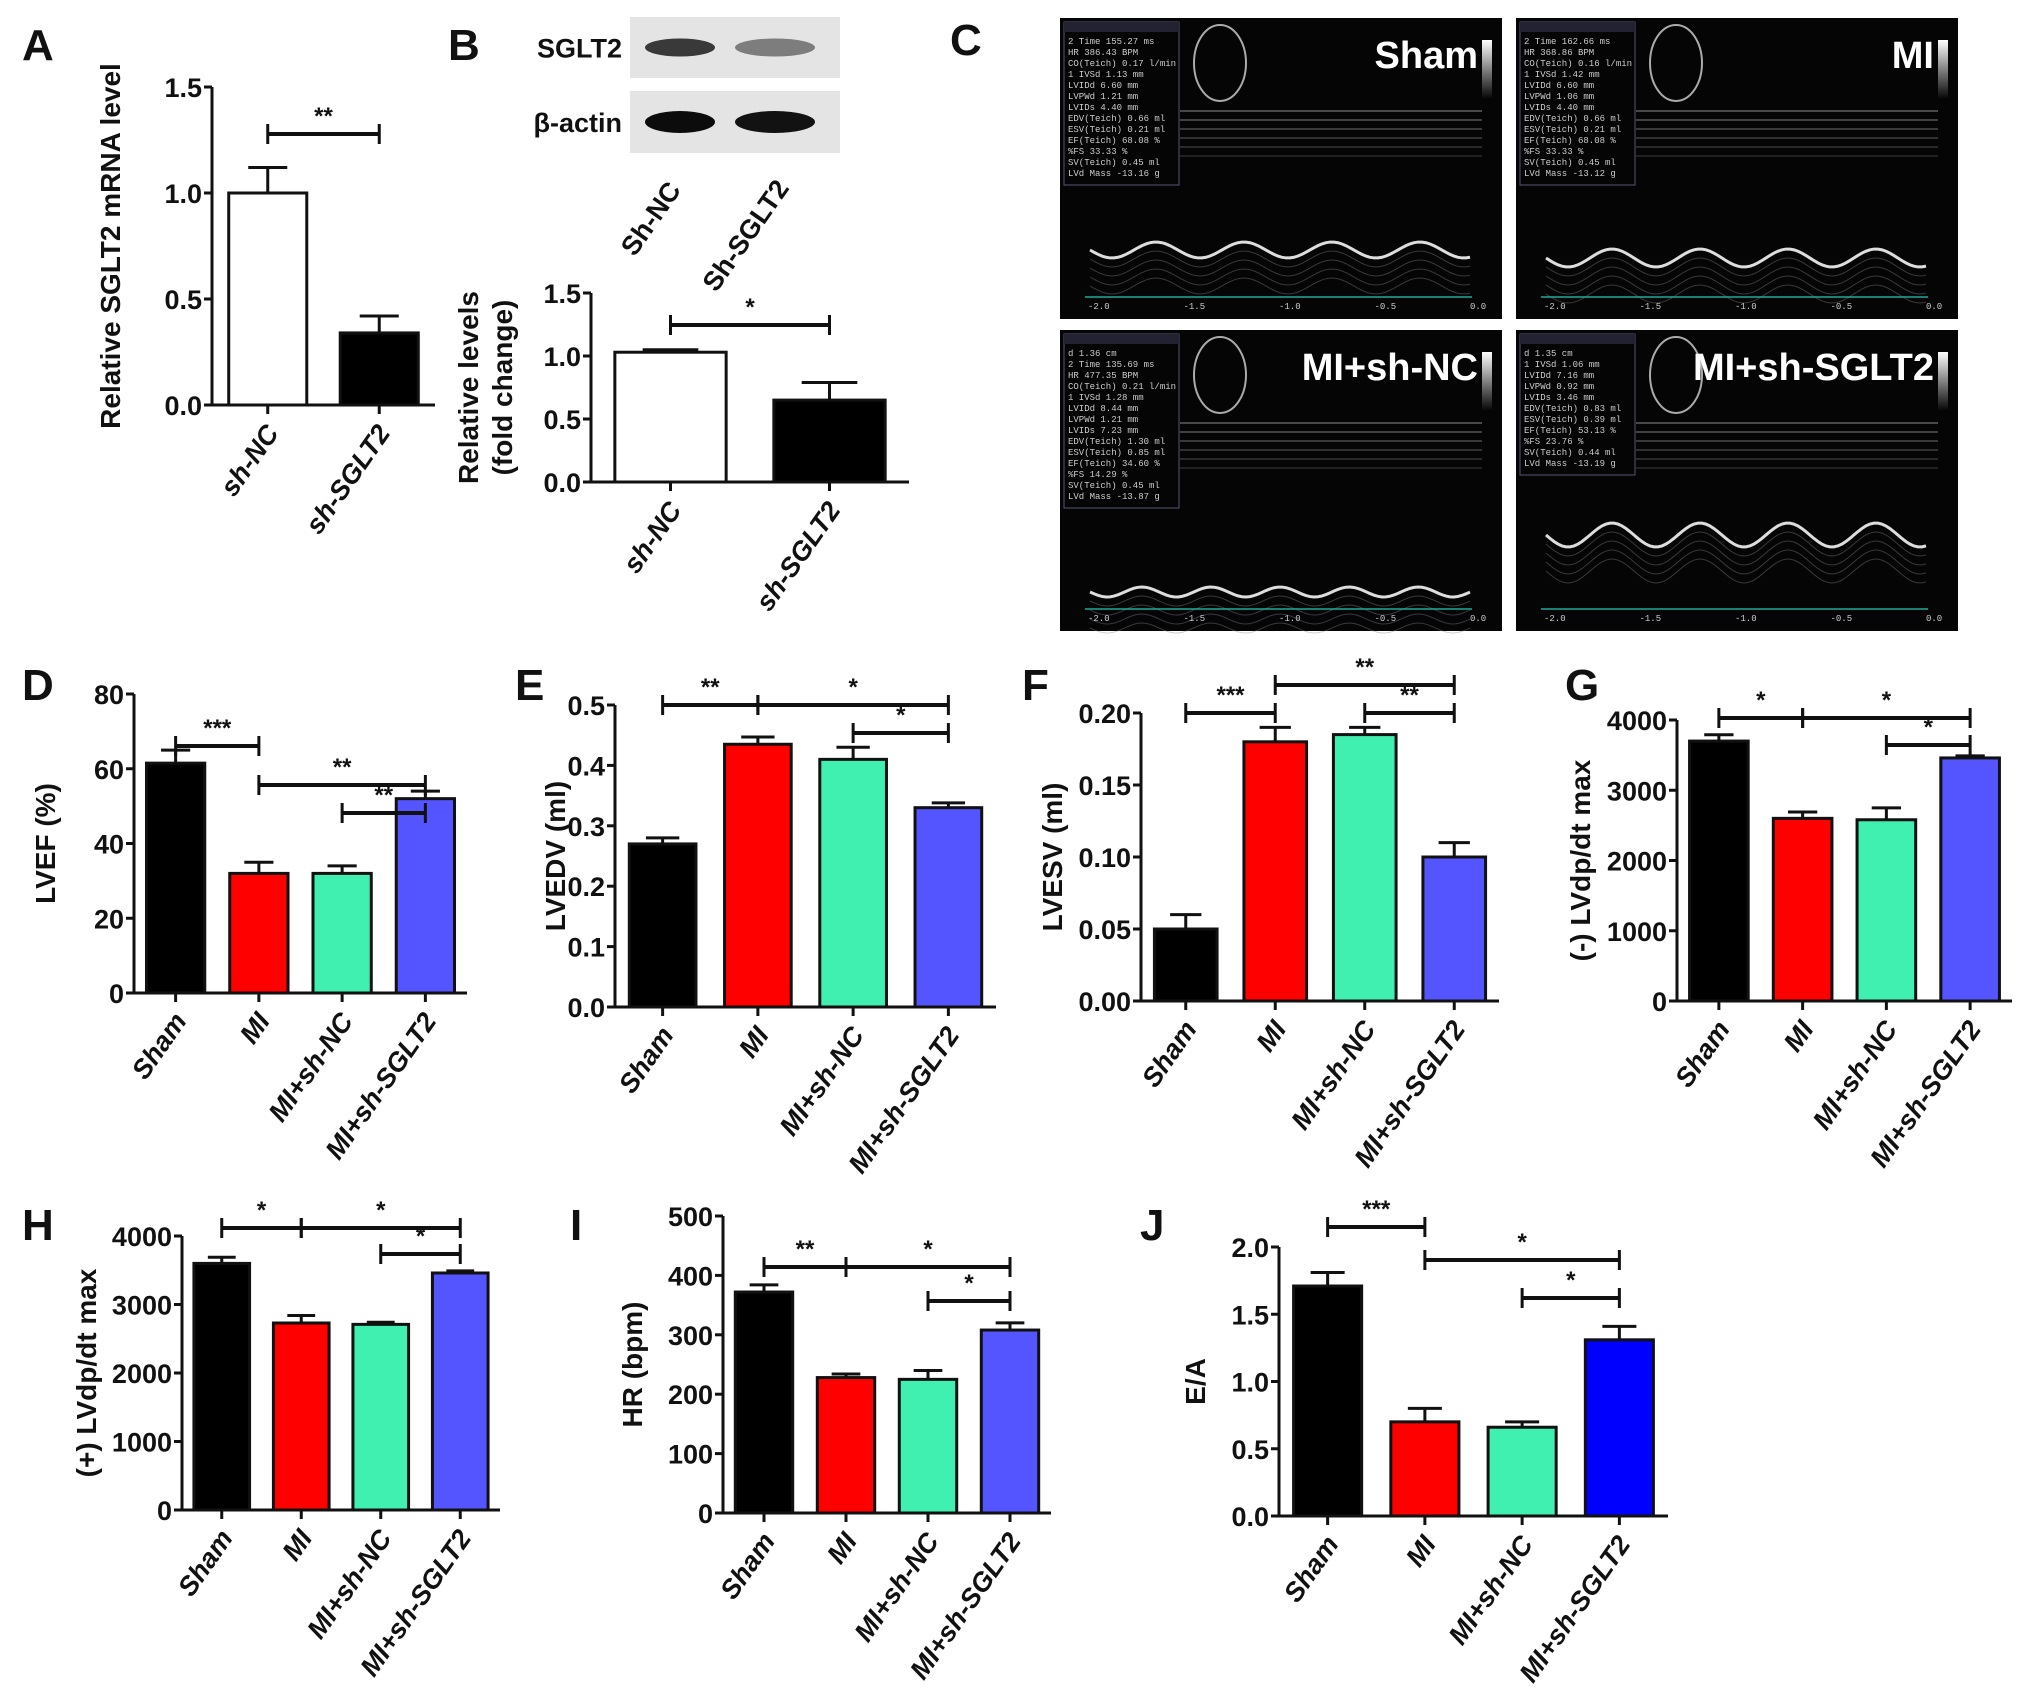 The height and width of the screenshot is (1703, 2031). I want to click on y-axis-label: Relative levels, so click(468, 387).